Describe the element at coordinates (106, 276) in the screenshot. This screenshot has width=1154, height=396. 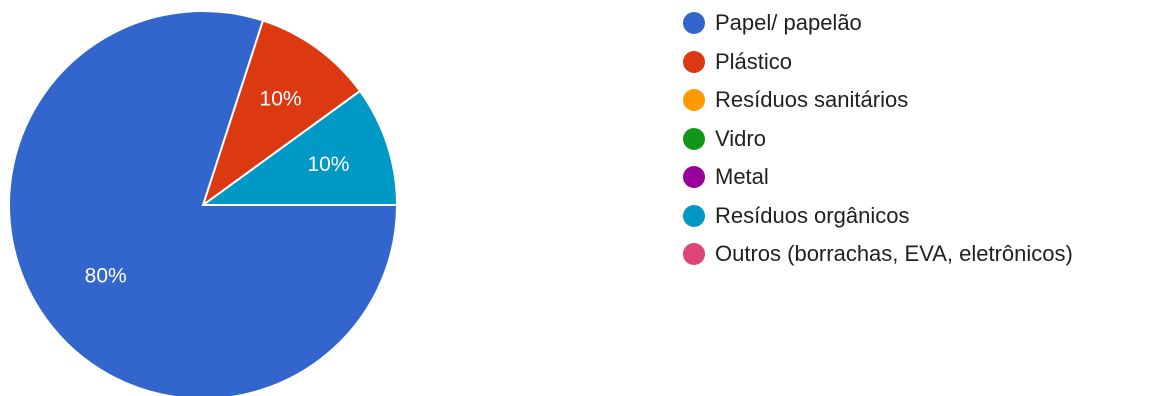
I see `slice-label: 80%` at that location.